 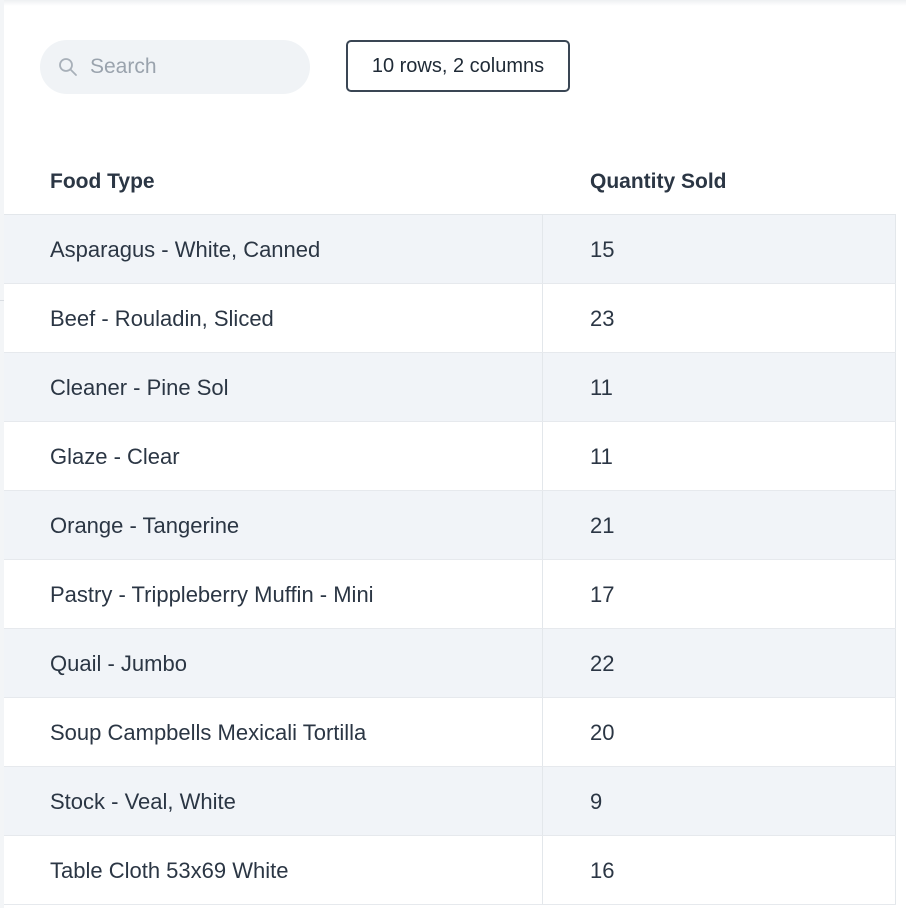 I want to click on food-type-cell: Orange - Tangerine, so click(x=145, y=525).